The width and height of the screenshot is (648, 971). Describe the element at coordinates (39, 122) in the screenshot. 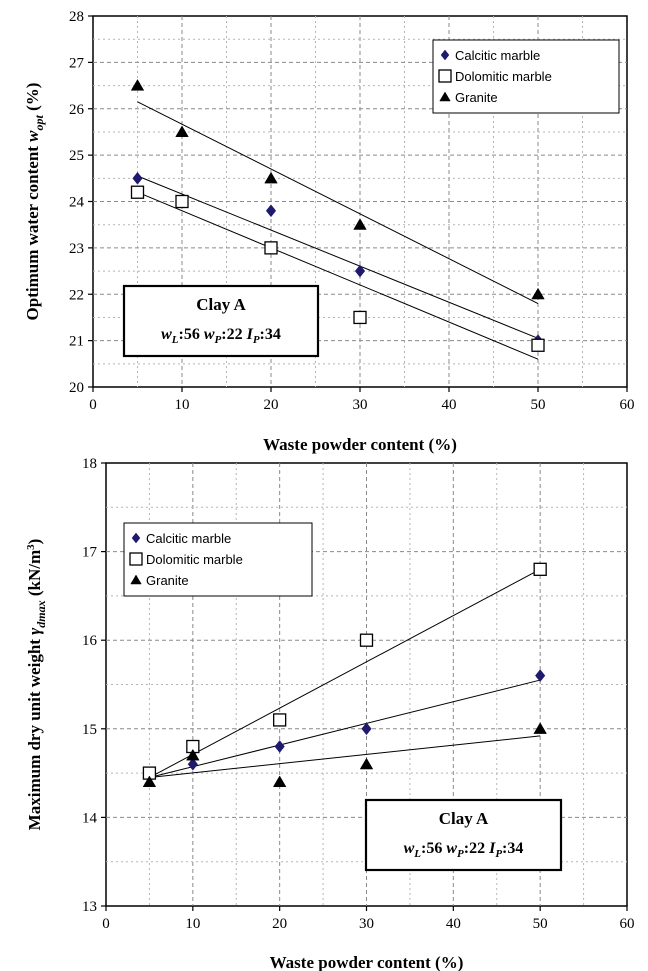

I see `y-axis-title-subscript: opt` at that location.